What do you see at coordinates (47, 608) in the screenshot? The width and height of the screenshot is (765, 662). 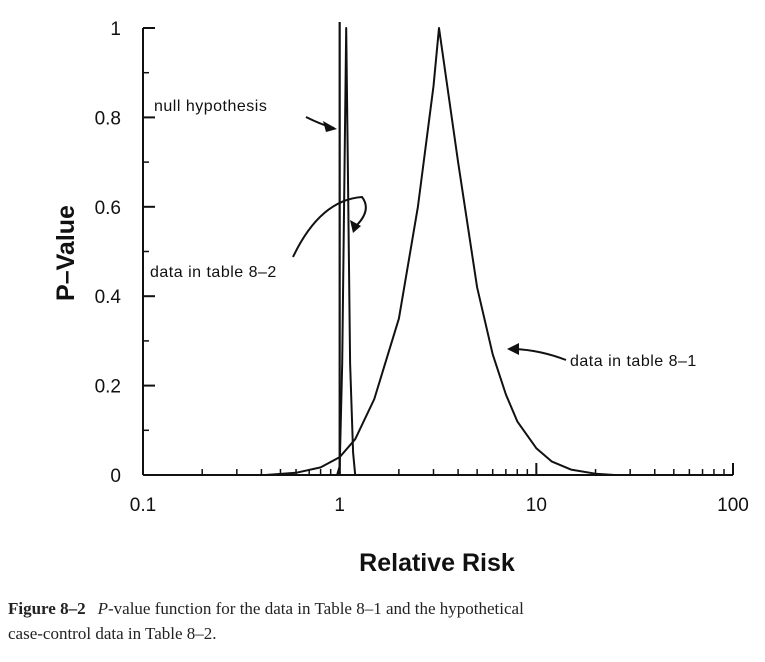 I see `figure-label: Figure 8–2` at bounding box center [47, 608].